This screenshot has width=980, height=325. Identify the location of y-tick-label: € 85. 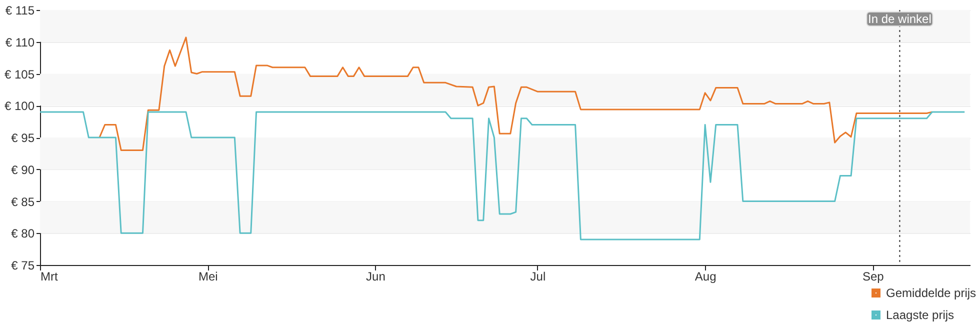
(23, 201).